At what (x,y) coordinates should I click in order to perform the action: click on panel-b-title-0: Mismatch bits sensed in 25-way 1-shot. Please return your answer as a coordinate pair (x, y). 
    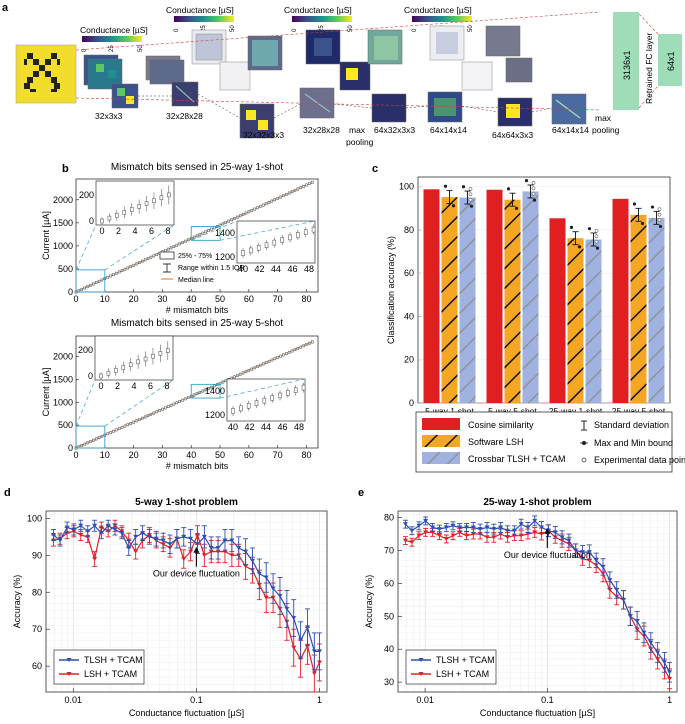
    Looking at the image, I should click on (197, 167).